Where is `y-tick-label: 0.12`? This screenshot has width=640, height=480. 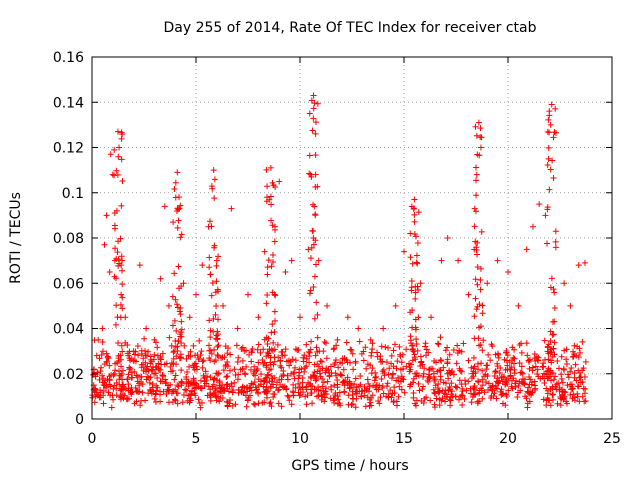
y-tick-label: 0.12 is located at coordinates (68, 149).